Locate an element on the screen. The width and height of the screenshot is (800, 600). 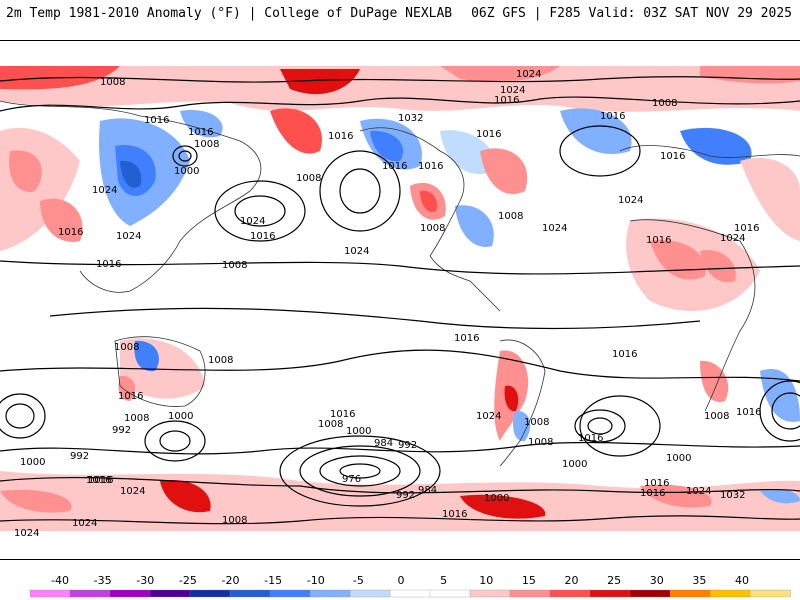
colorbar-svg is located at coordinates (410, 593).